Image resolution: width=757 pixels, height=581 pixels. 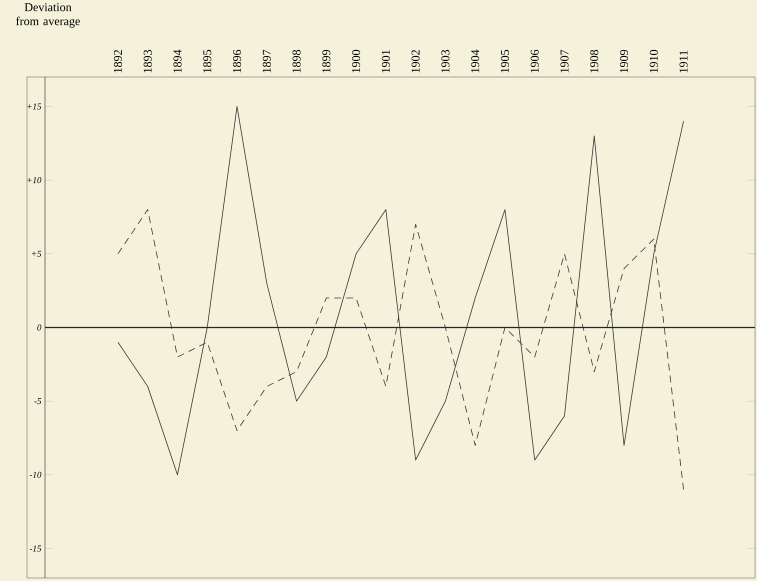 I want to click on x-tick-label: 1904, so click(x=475, y=61).